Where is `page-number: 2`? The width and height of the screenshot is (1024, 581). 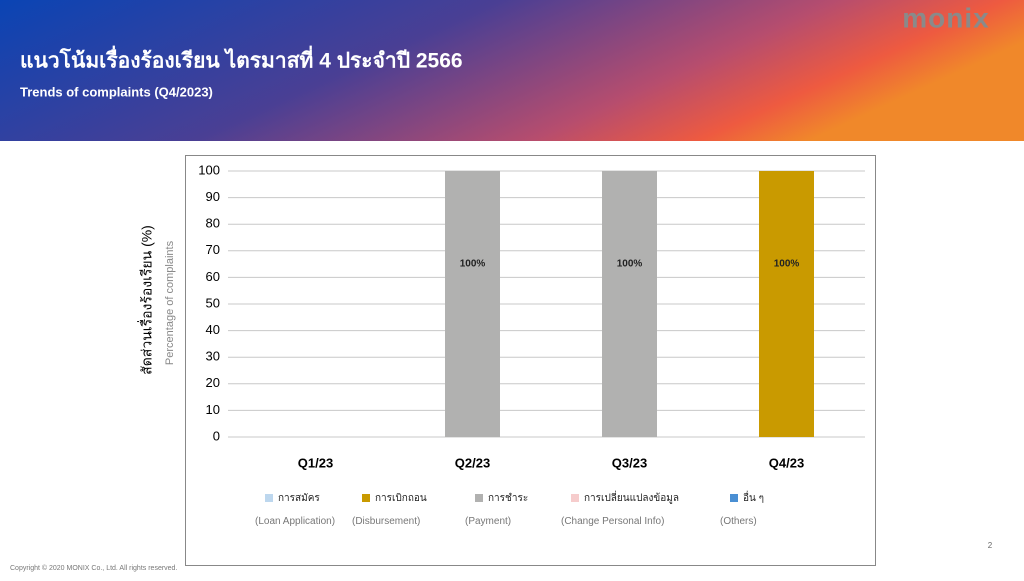 page-number: 2 is located at coordinates (990, 545).